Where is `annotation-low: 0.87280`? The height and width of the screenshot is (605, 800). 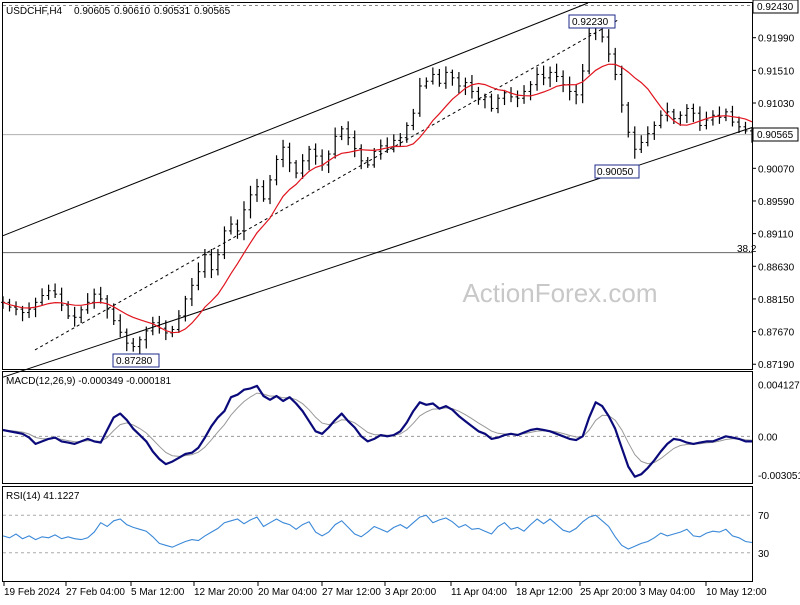
annotation-low: 0.87280 is located at coordinates (136, 360).